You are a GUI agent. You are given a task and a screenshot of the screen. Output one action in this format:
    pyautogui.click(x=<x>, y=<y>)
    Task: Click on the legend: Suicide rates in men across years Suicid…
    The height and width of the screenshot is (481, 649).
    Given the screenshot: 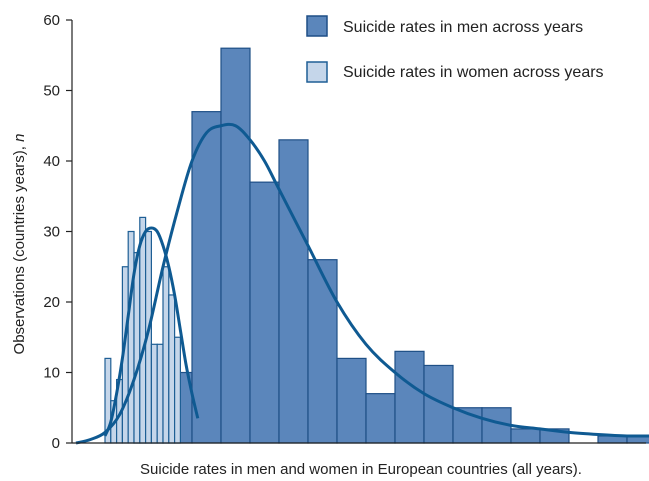 What is the action you would take?
    pyautogui.click(x=455, y=49)
    